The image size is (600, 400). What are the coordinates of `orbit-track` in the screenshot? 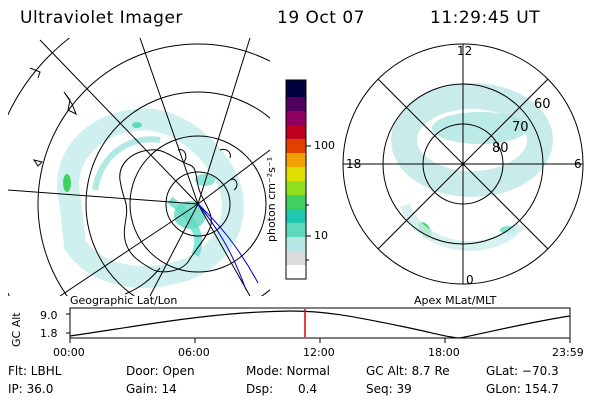 It's located at (222, 247).